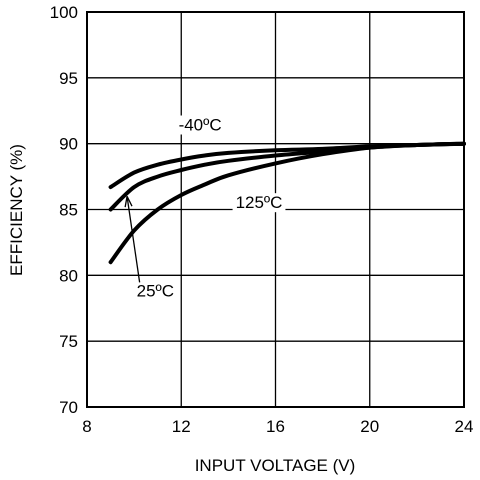 Image resolution: width=480 pixels, height=480 pixels. Describe the element at coordinates (68, 144) in the screenshot. I see `y-tick-label: 90` at that location.